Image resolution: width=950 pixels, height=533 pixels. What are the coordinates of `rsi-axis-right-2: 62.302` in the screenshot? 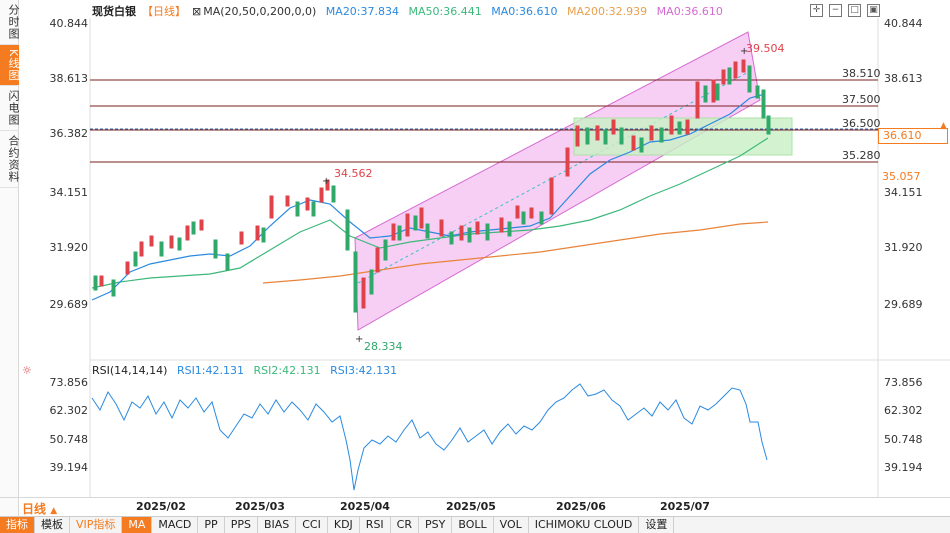 It's located at (903, 410).